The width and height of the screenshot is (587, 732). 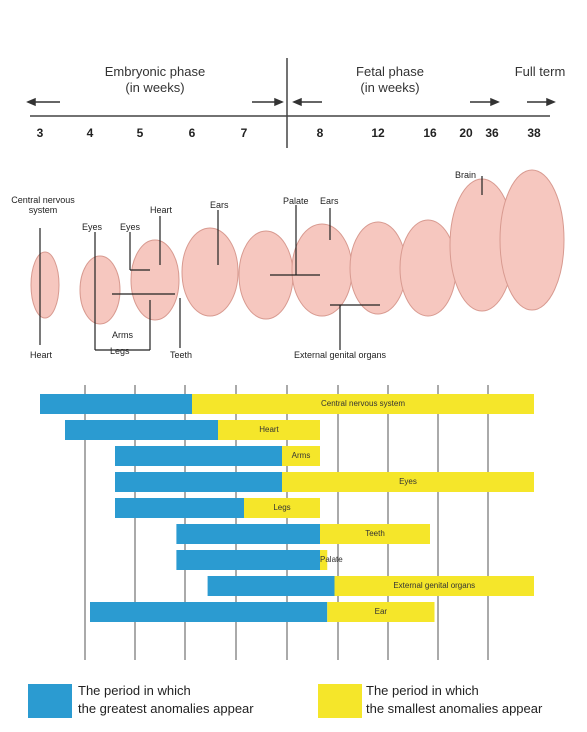 I want to click on label-heart-top: Heart, so click(x=161, y=210).